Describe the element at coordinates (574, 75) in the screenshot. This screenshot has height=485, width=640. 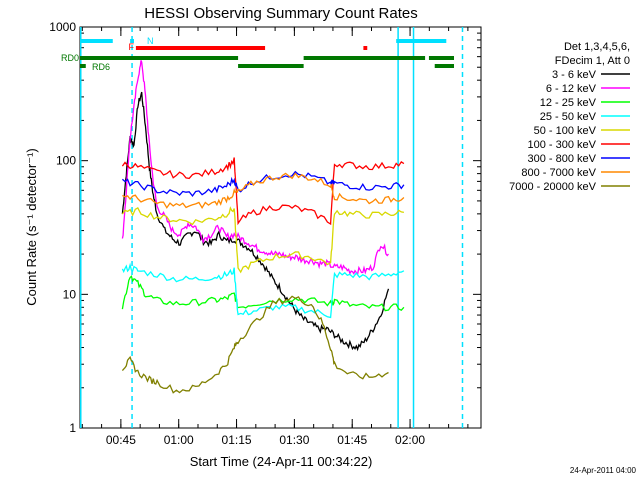
I see `legend-entry-label: 3 - 6 keV` at that location.